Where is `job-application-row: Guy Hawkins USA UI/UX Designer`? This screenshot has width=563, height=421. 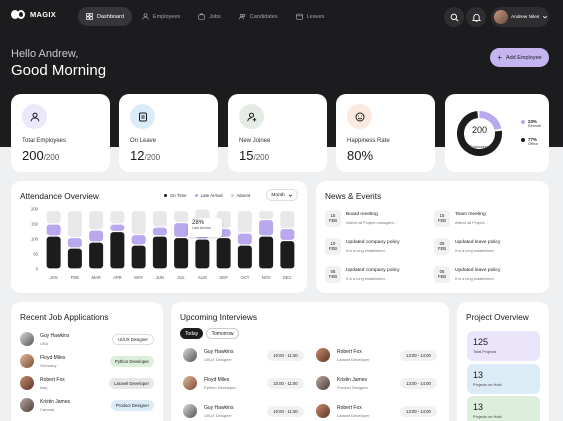 job-application-row: Guy Hawkins USA UI/UX Designer is located at coordinates (87, 339).